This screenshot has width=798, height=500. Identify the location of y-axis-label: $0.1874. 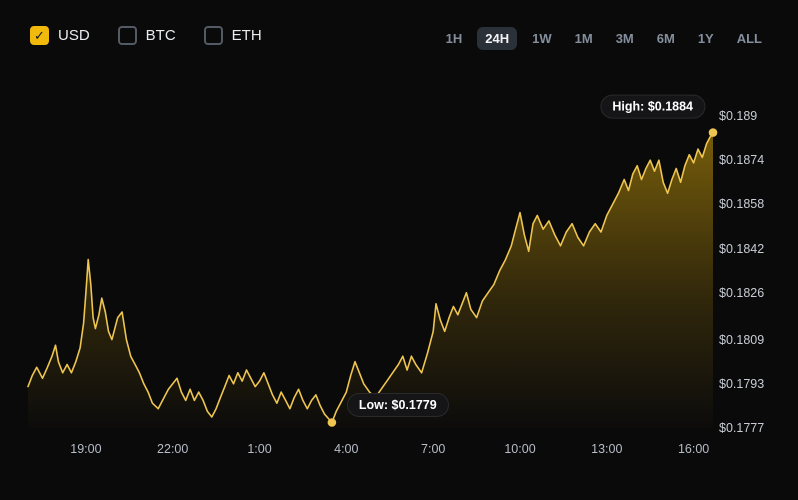
(742, 160).